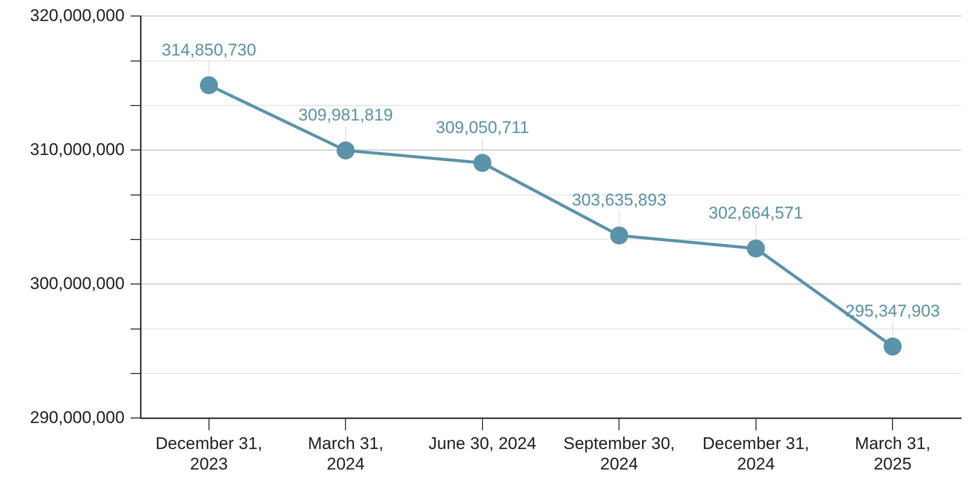 This screenshot has height=479, width=970. What do you see at coordinates (209, 50) in the screenshot?
I see `data-label: 314,850,730` at bounding box center [209, 50].